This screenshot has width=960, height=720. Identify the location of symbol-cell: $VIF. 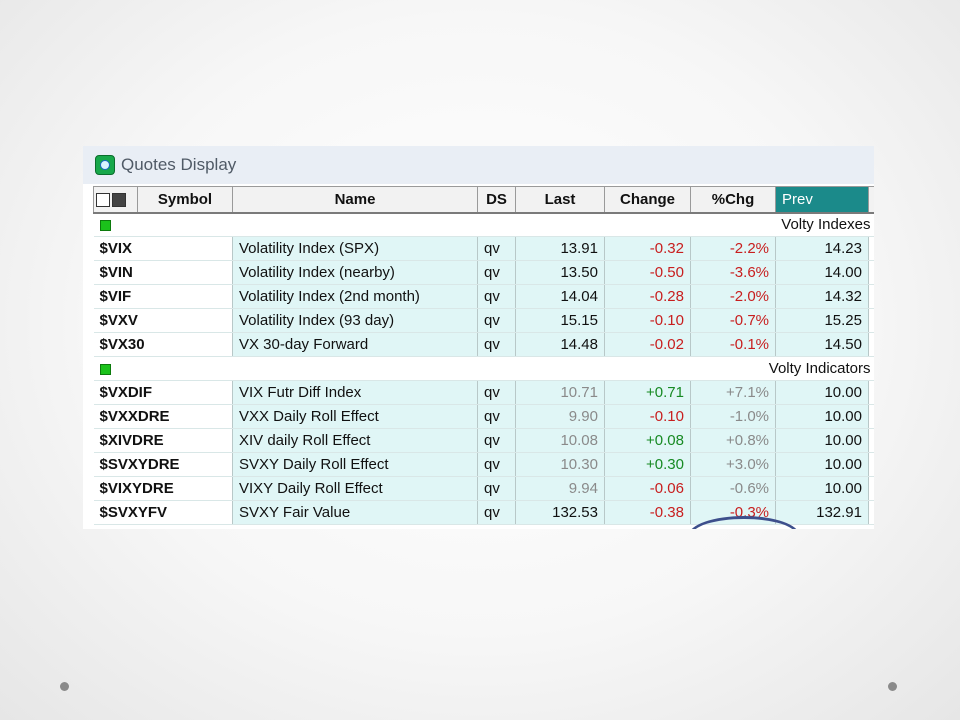
(163, 296).